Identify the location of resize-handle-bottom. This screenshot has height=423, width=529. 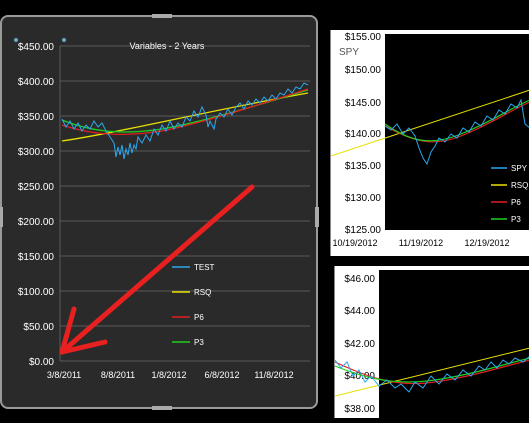
(162, 408).